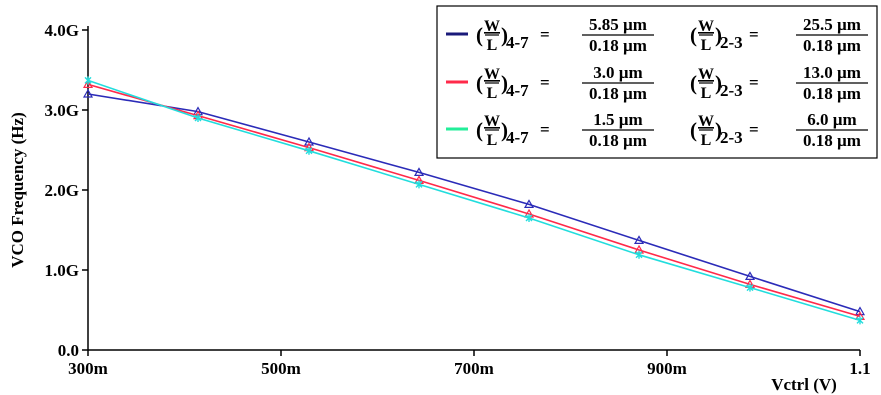 This screenshot has width=881, height=395. I want to click on x-axis-title: Vctrl (V), so click(804, 384).